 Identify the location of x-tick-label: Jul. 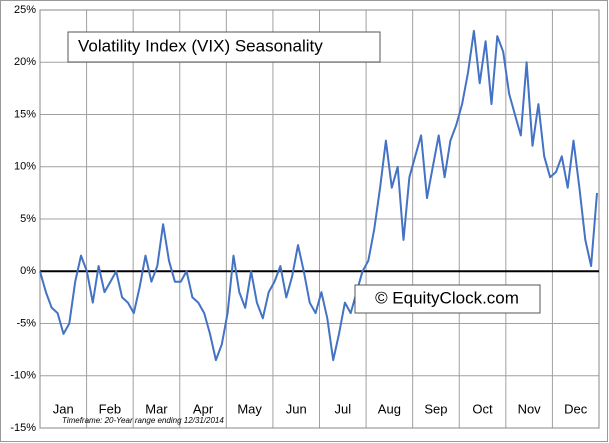
(342, 408).